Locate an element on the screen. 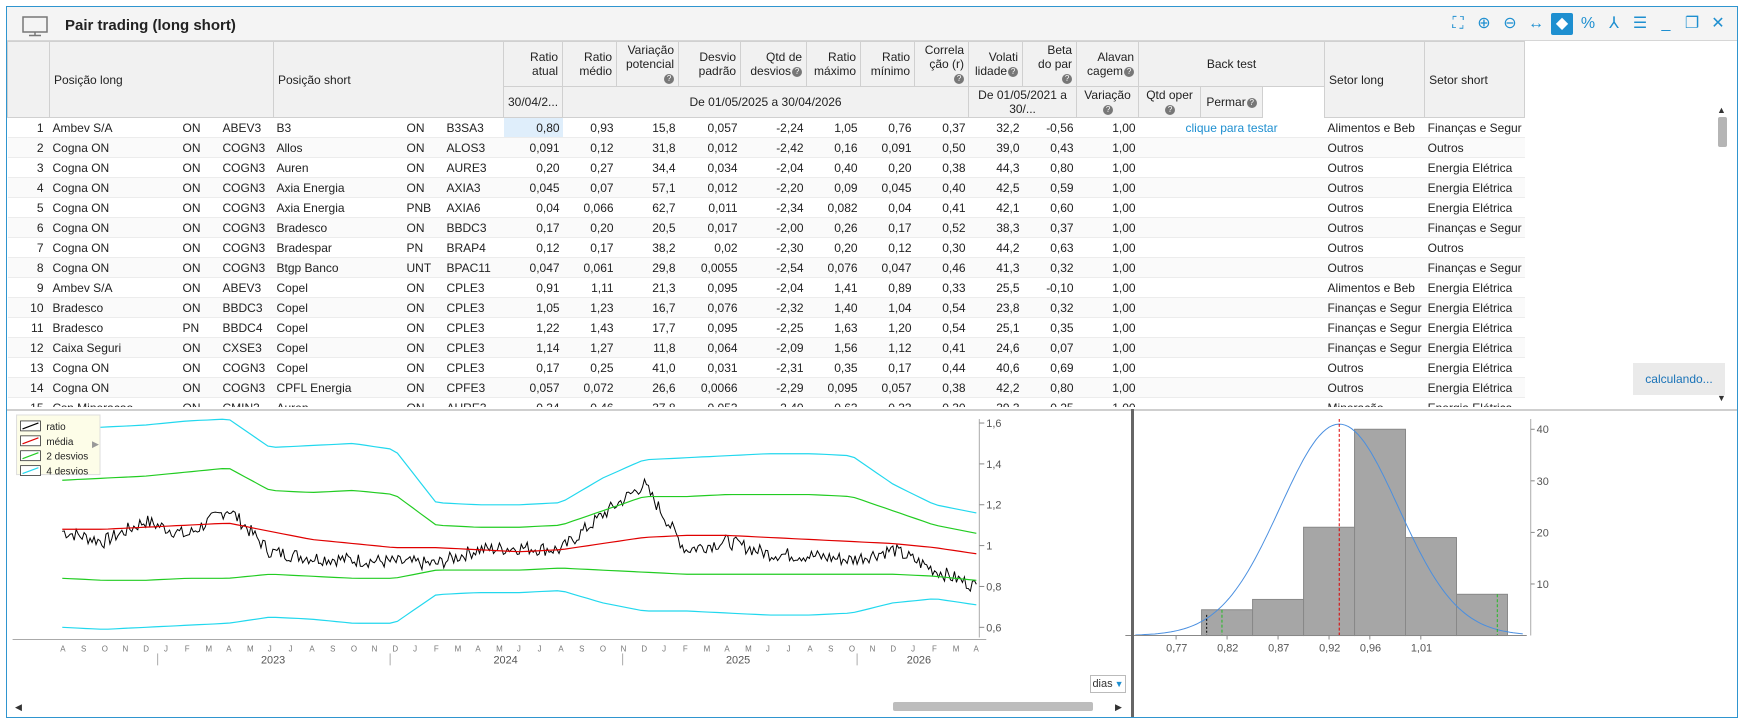 Image resolution: width=1744 pixels, height=724 pixels. cell: 57,1 is located at coordinates (647, 187).